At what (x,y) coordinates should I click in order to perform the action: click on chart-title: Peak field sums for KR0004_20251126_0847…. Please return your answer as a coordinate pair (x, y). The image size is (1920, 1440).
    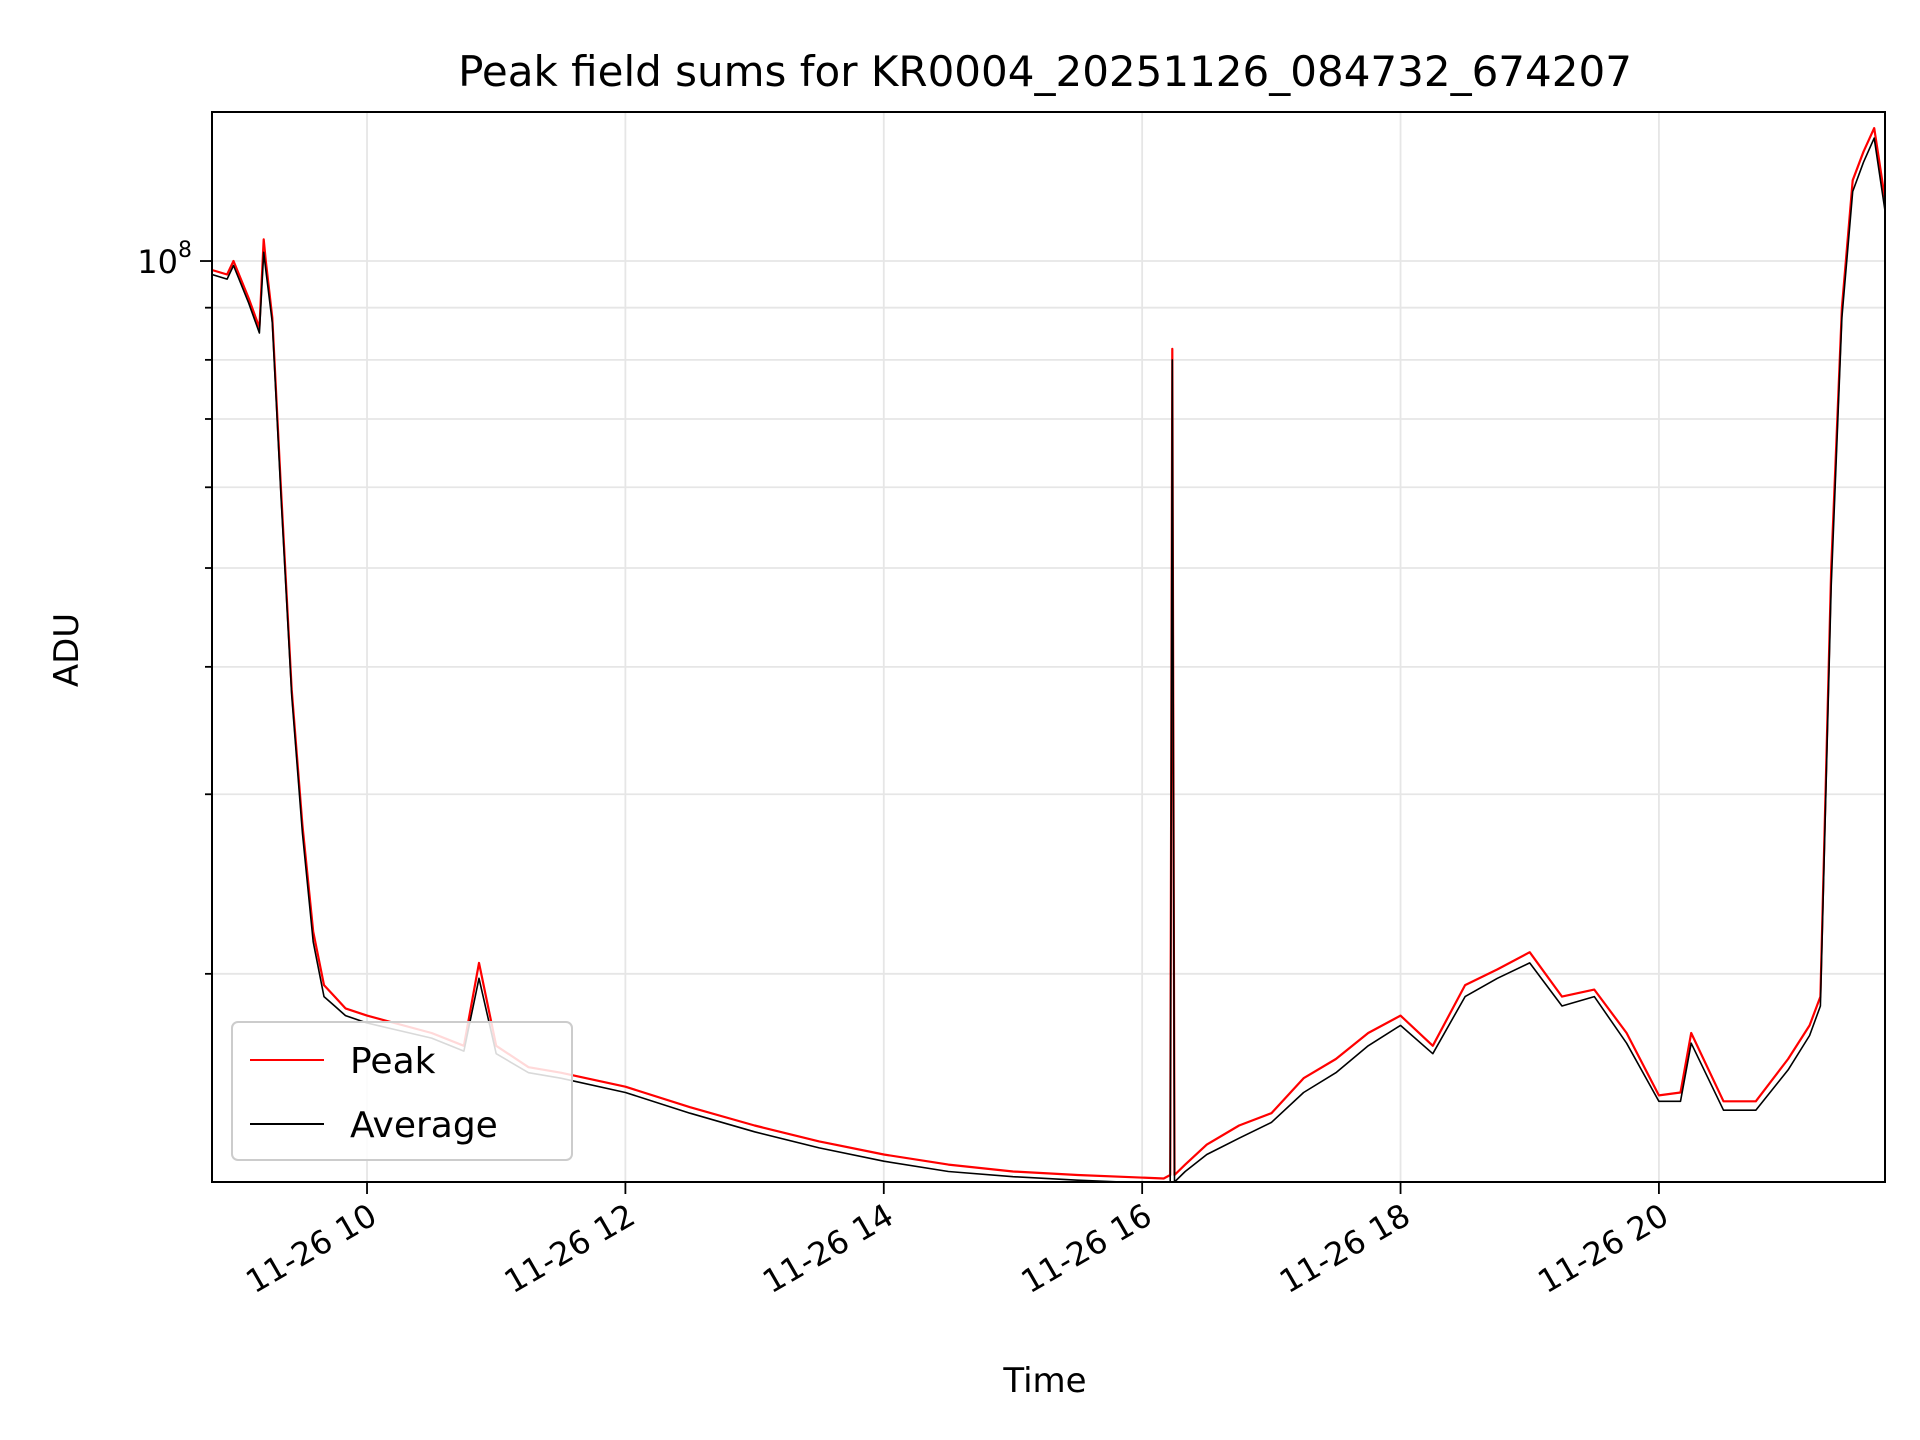
    Looking at the image, I should click on (1045, 71).